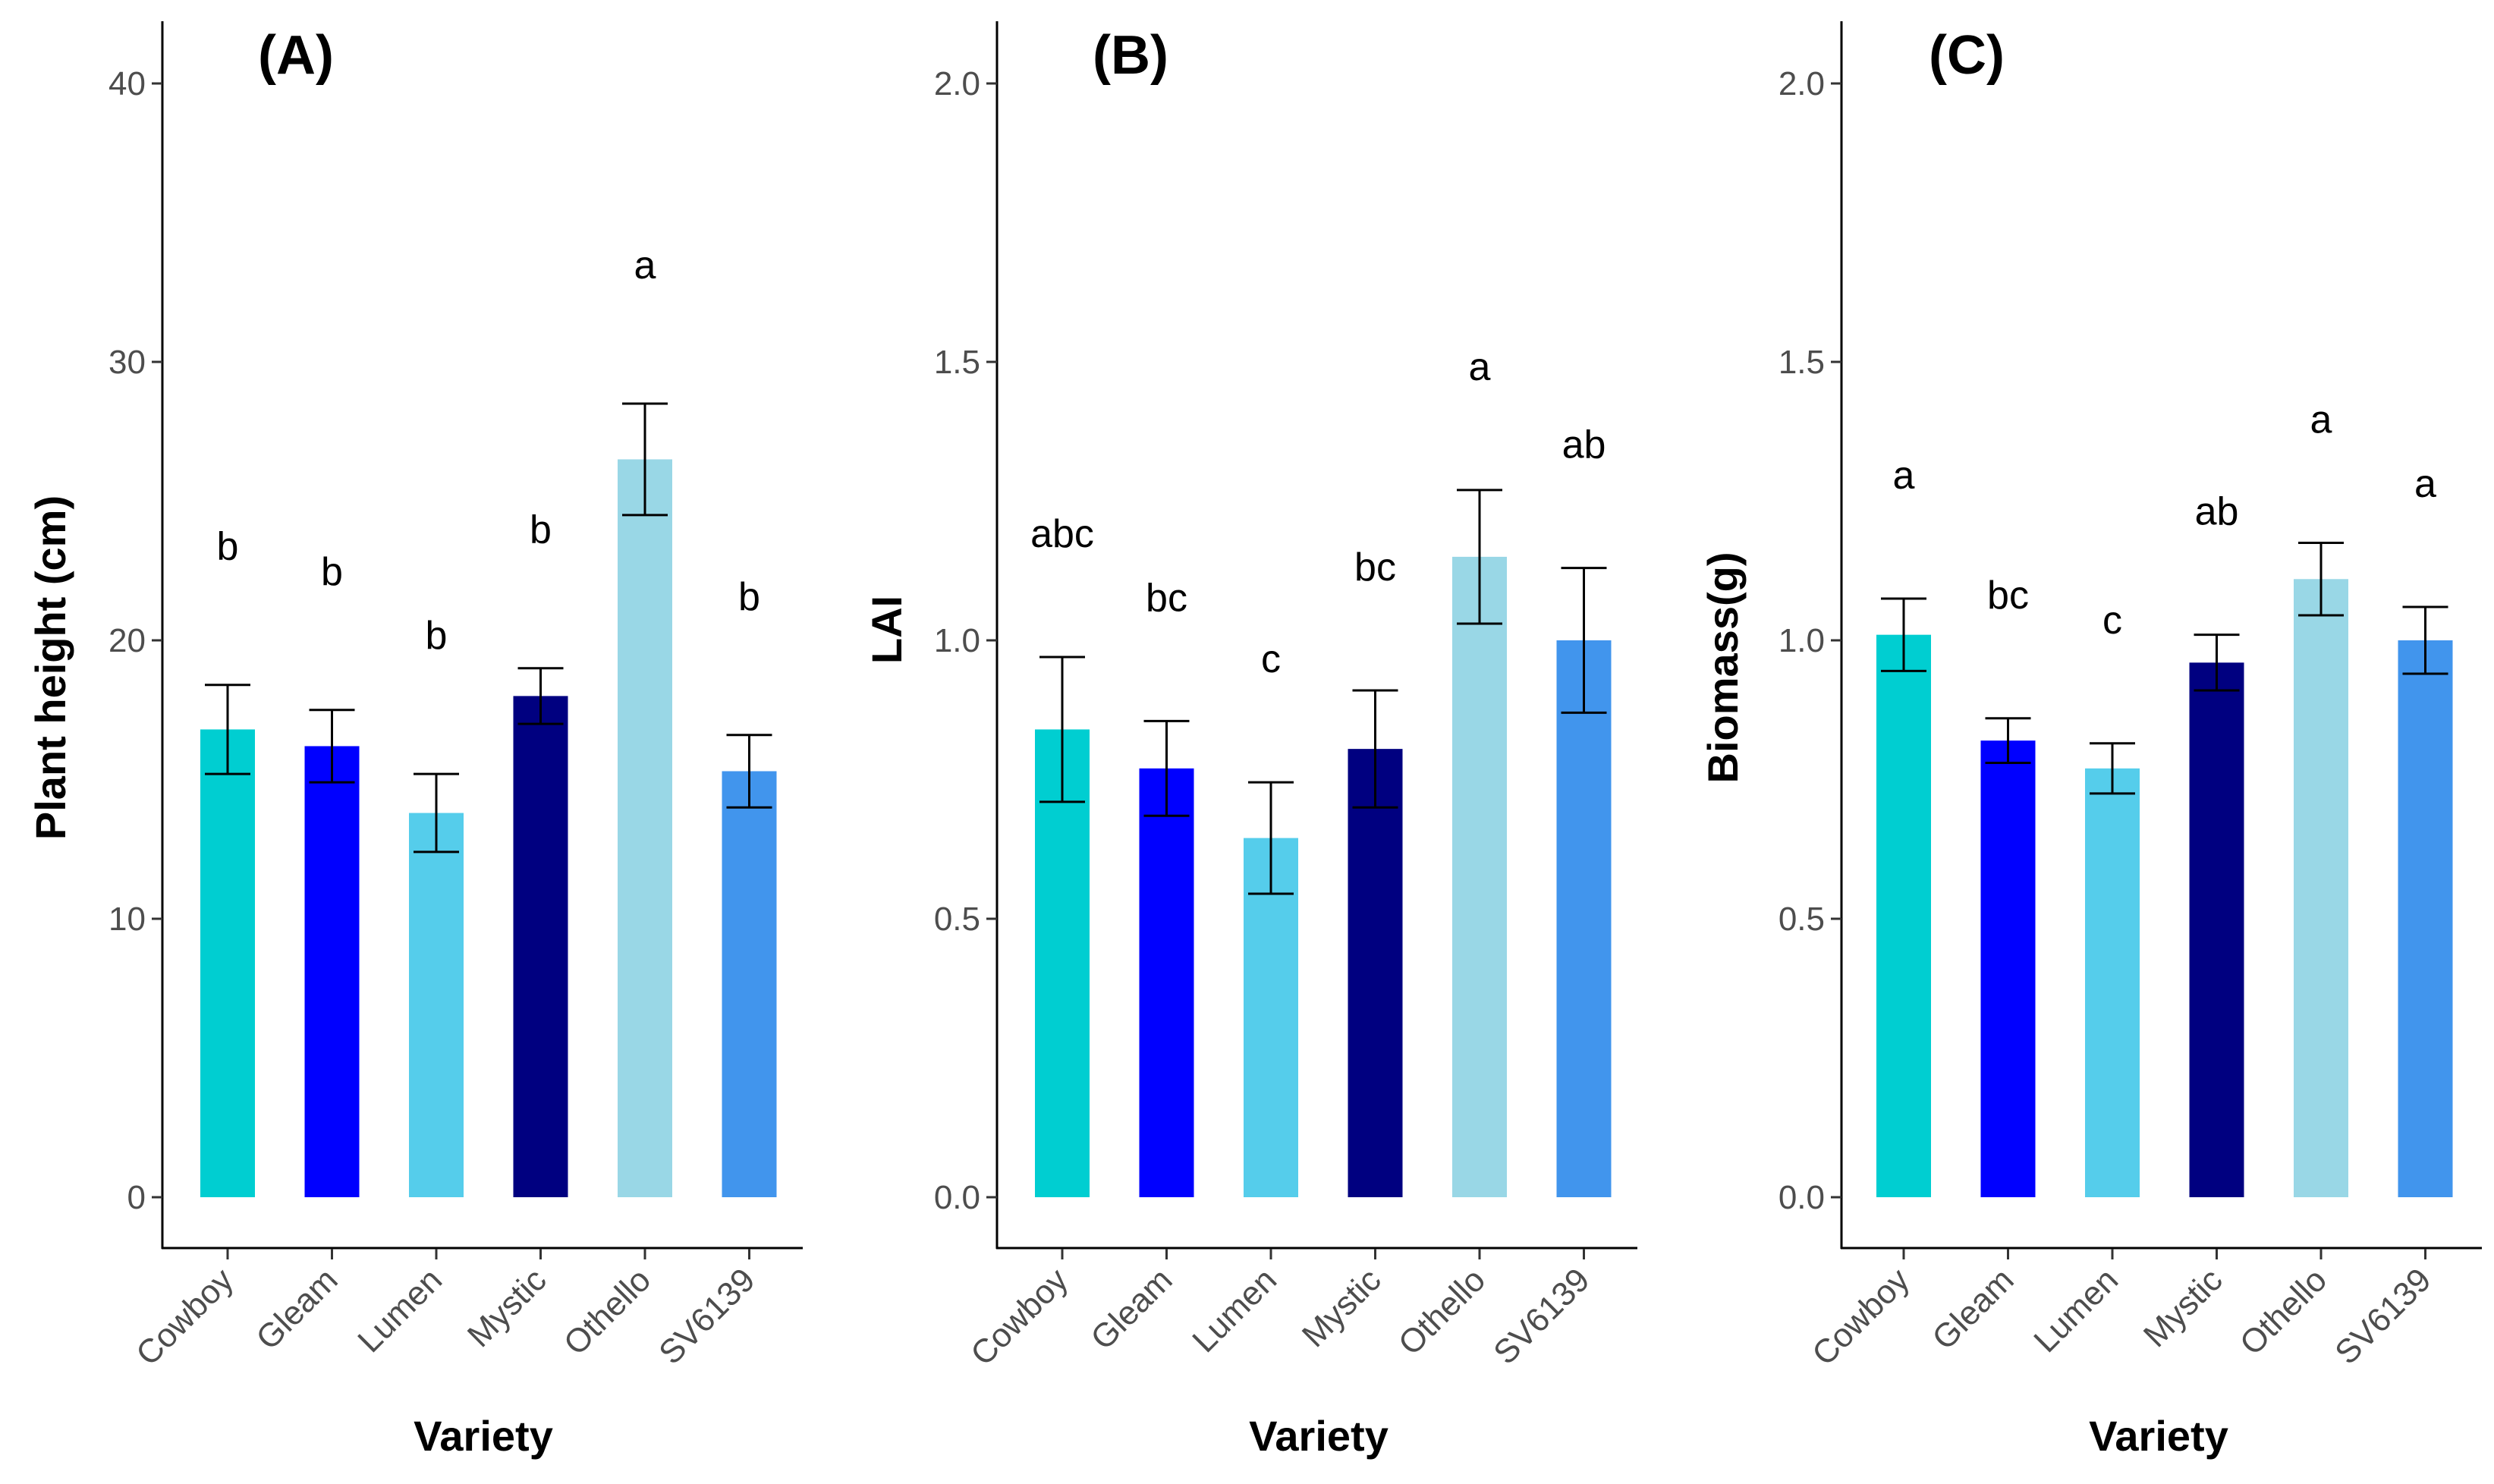  I want to click on panel-c-error-bar-mystic, so click(2217, 663).